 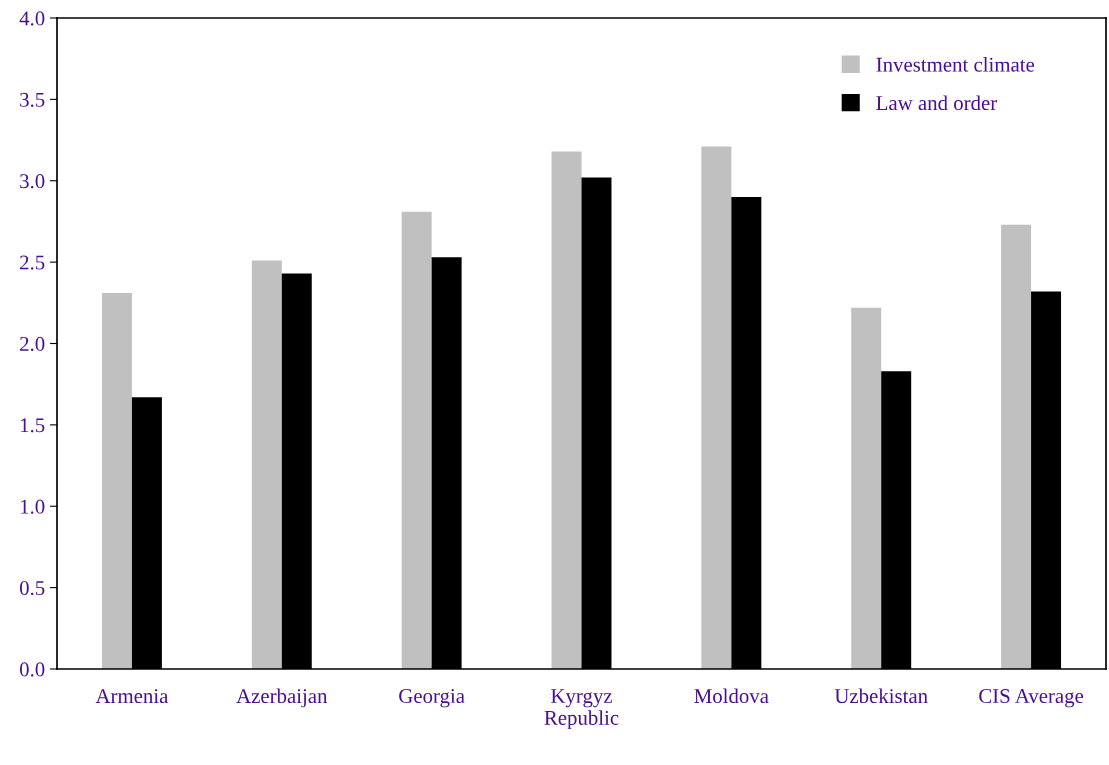 I want to click on legend-label: Investment climate, so click(x=955, y=64).